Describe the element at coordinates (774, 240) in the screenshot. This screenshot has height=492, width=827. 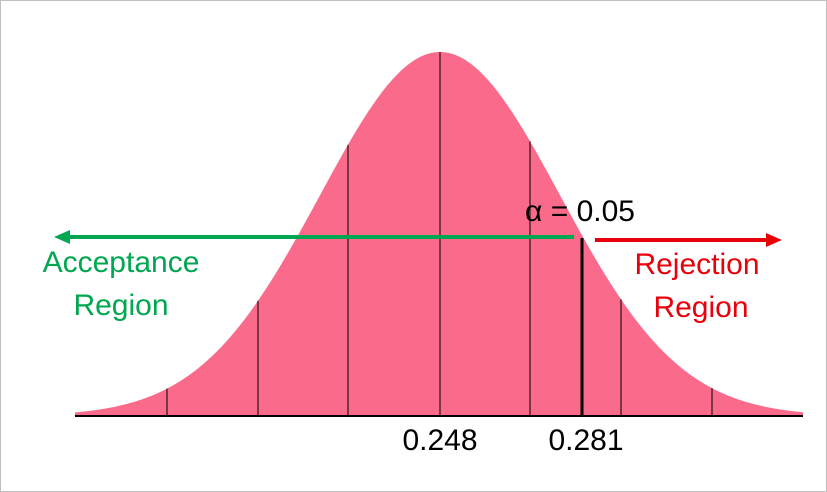
I see `rejection-arrowhead` at that location.